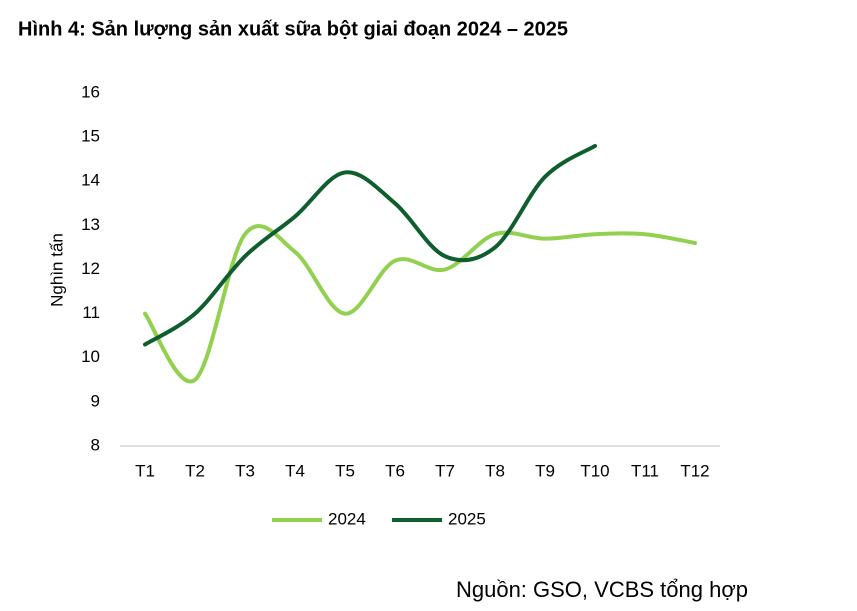 The width and height of the screenshot is (857, 611). I want to click on x-tick-label: T1, so click(145, 470).